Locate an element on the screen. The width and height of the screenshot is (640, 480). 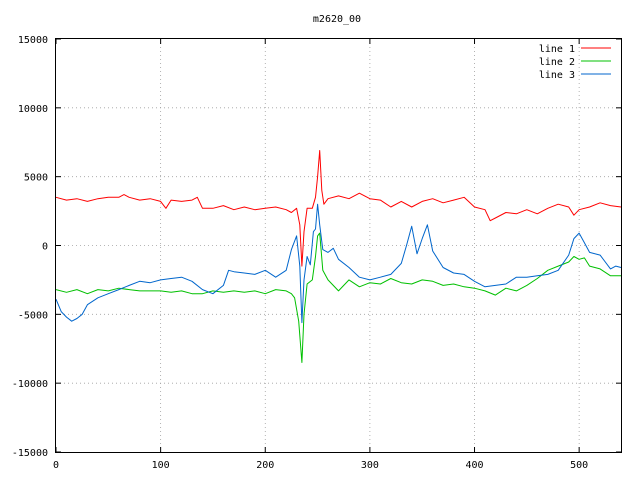
legend-label-1: line 1 is located at coordinates (557, 49).